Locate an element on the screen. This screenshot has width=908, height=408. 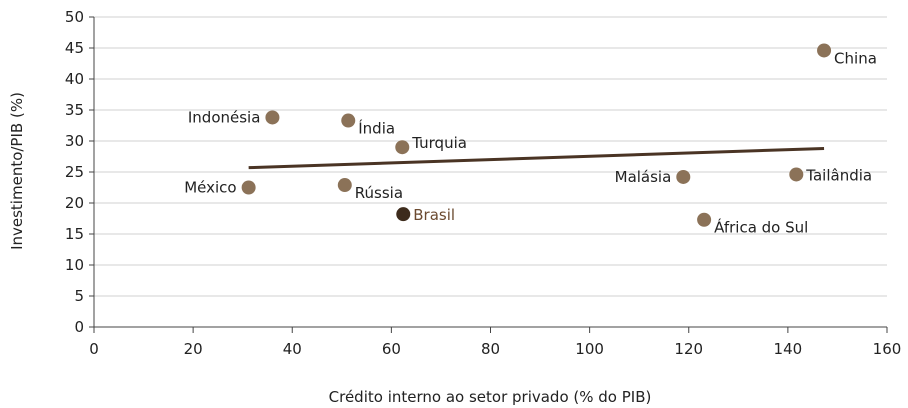
point-label-africa-do-sul: África do Sul is located at coordinates (761, 227).